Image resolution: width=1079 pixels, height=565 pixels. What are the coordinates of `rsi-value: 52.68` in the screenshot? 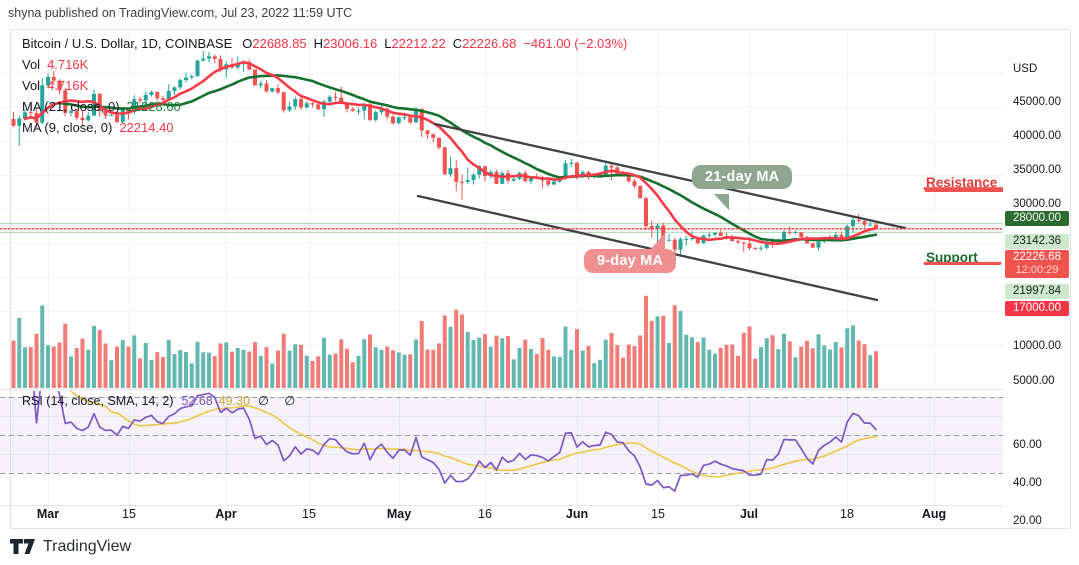 It's located at (197, 401).